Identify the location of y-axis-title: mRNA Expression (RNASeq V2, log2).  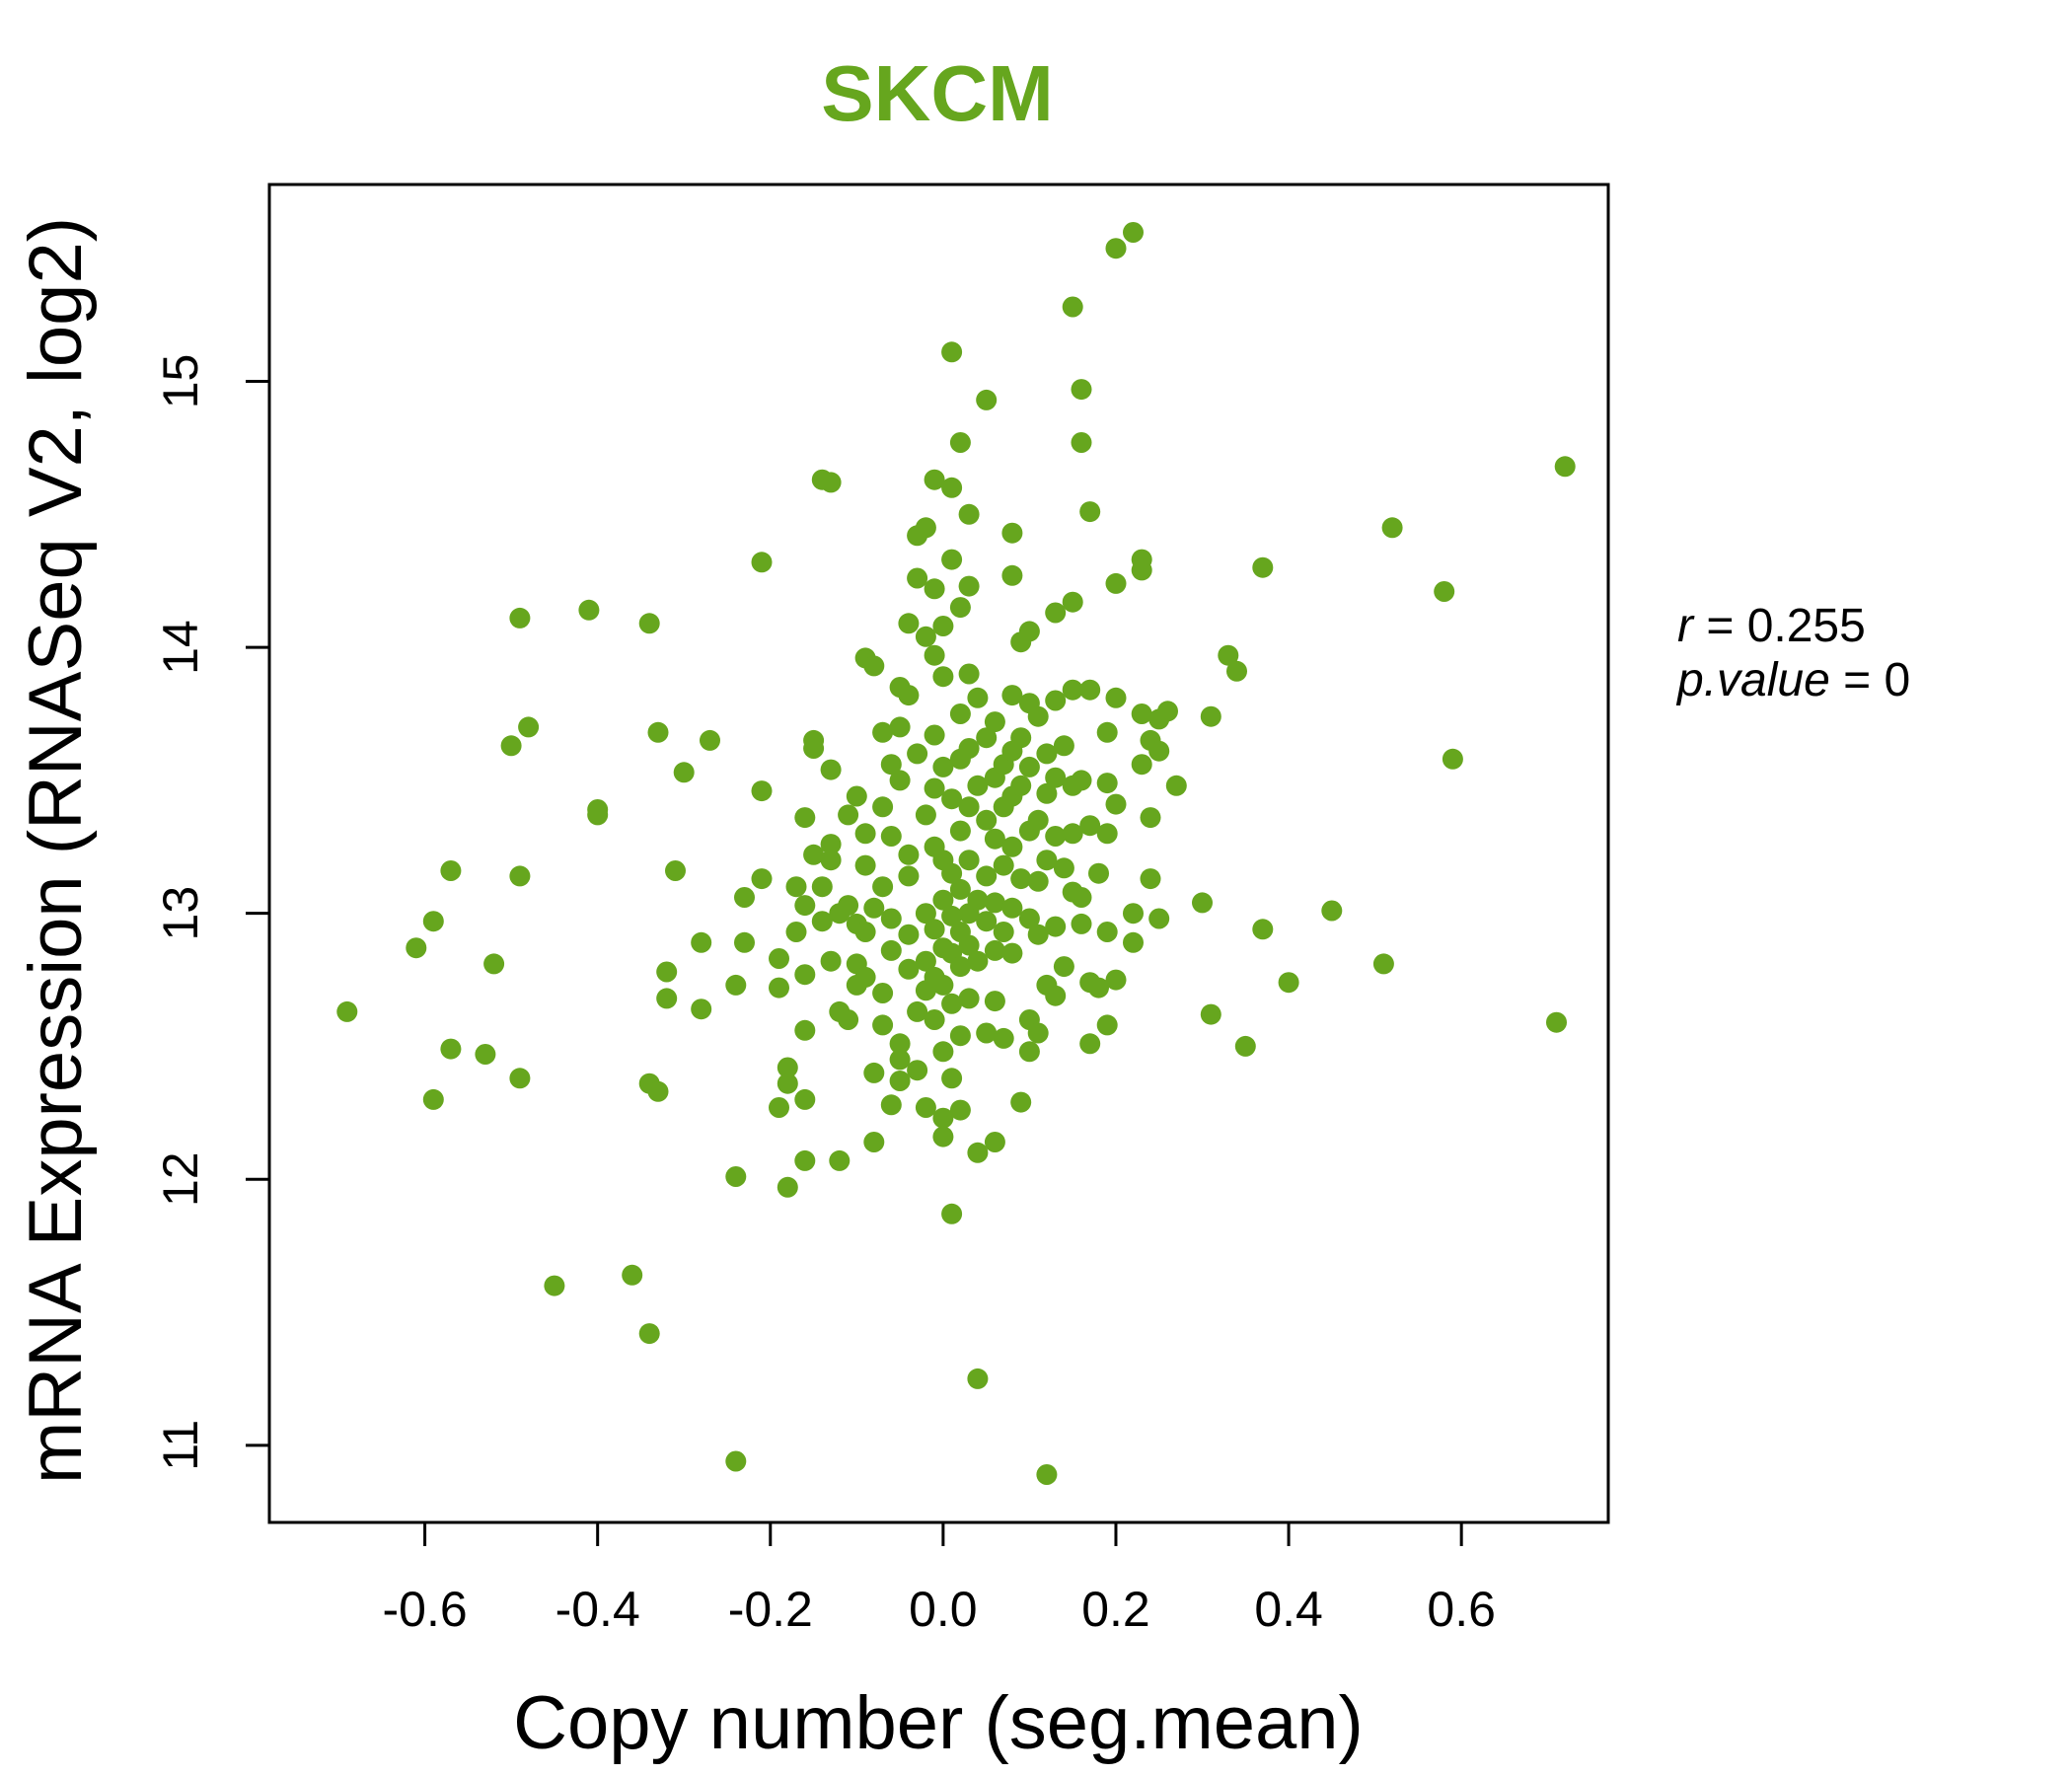
(56, 851).